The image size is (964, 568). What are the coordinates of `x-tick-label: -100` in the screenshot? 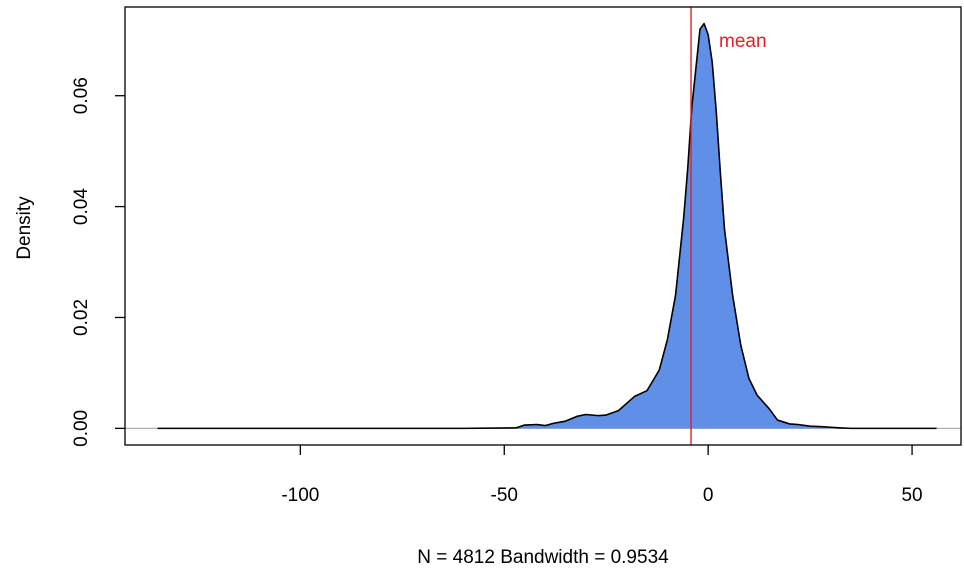 It's located at (300, 495).